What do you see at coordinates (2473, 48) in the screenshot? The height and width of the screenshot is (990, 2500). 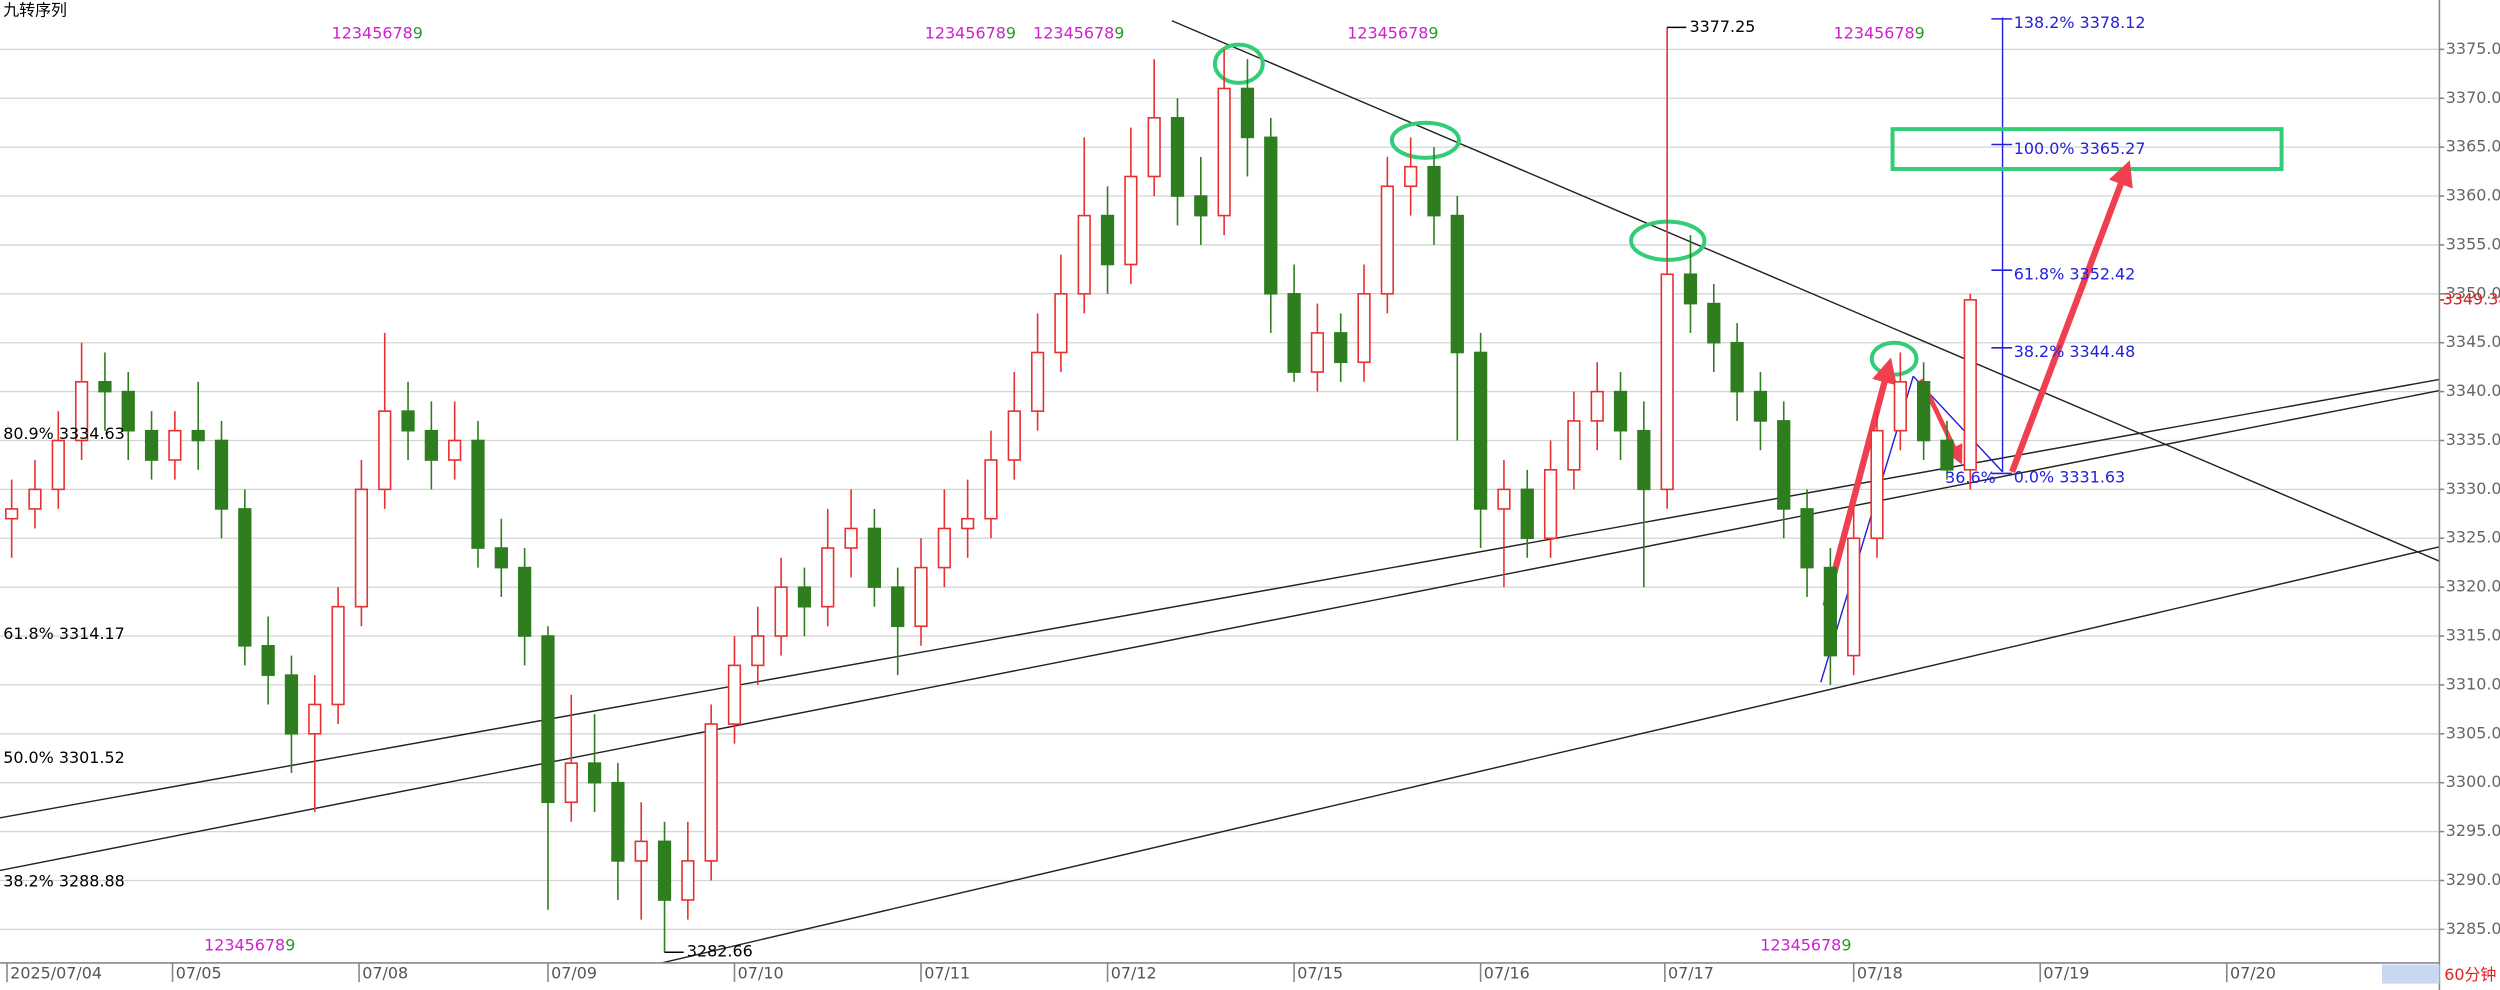 I see `y-tick-label: 3375.00` at bounding box center [2473, 48].